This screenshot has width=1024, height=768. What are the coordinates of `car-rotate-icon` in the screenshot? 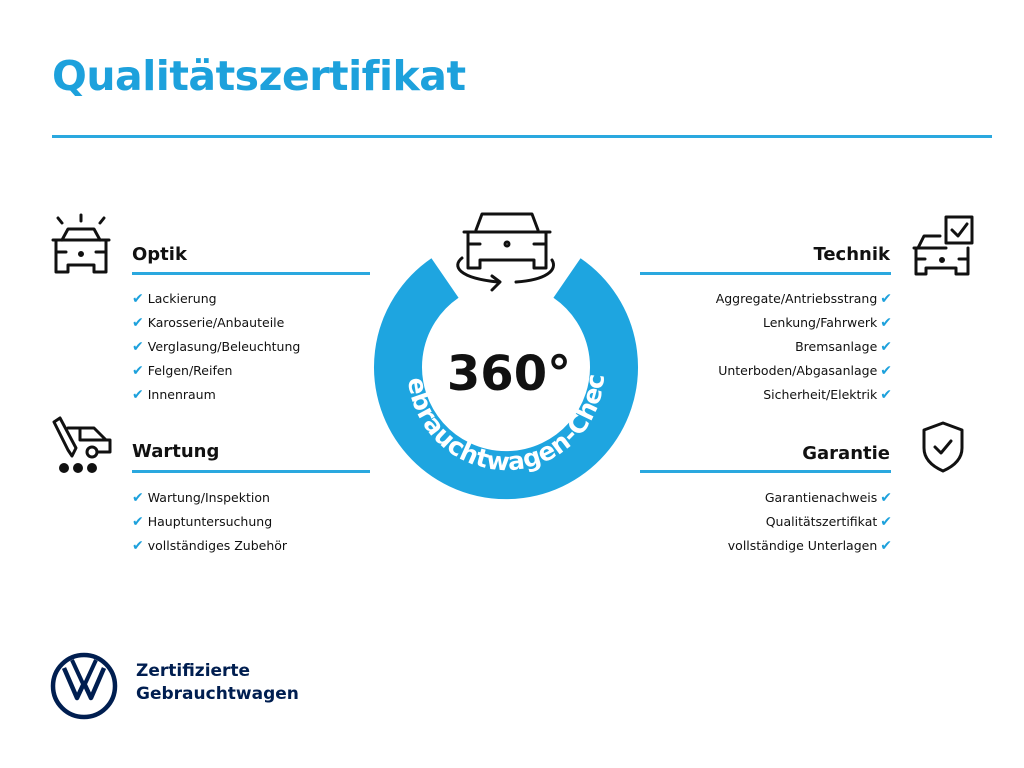 It's located at (505, 252).